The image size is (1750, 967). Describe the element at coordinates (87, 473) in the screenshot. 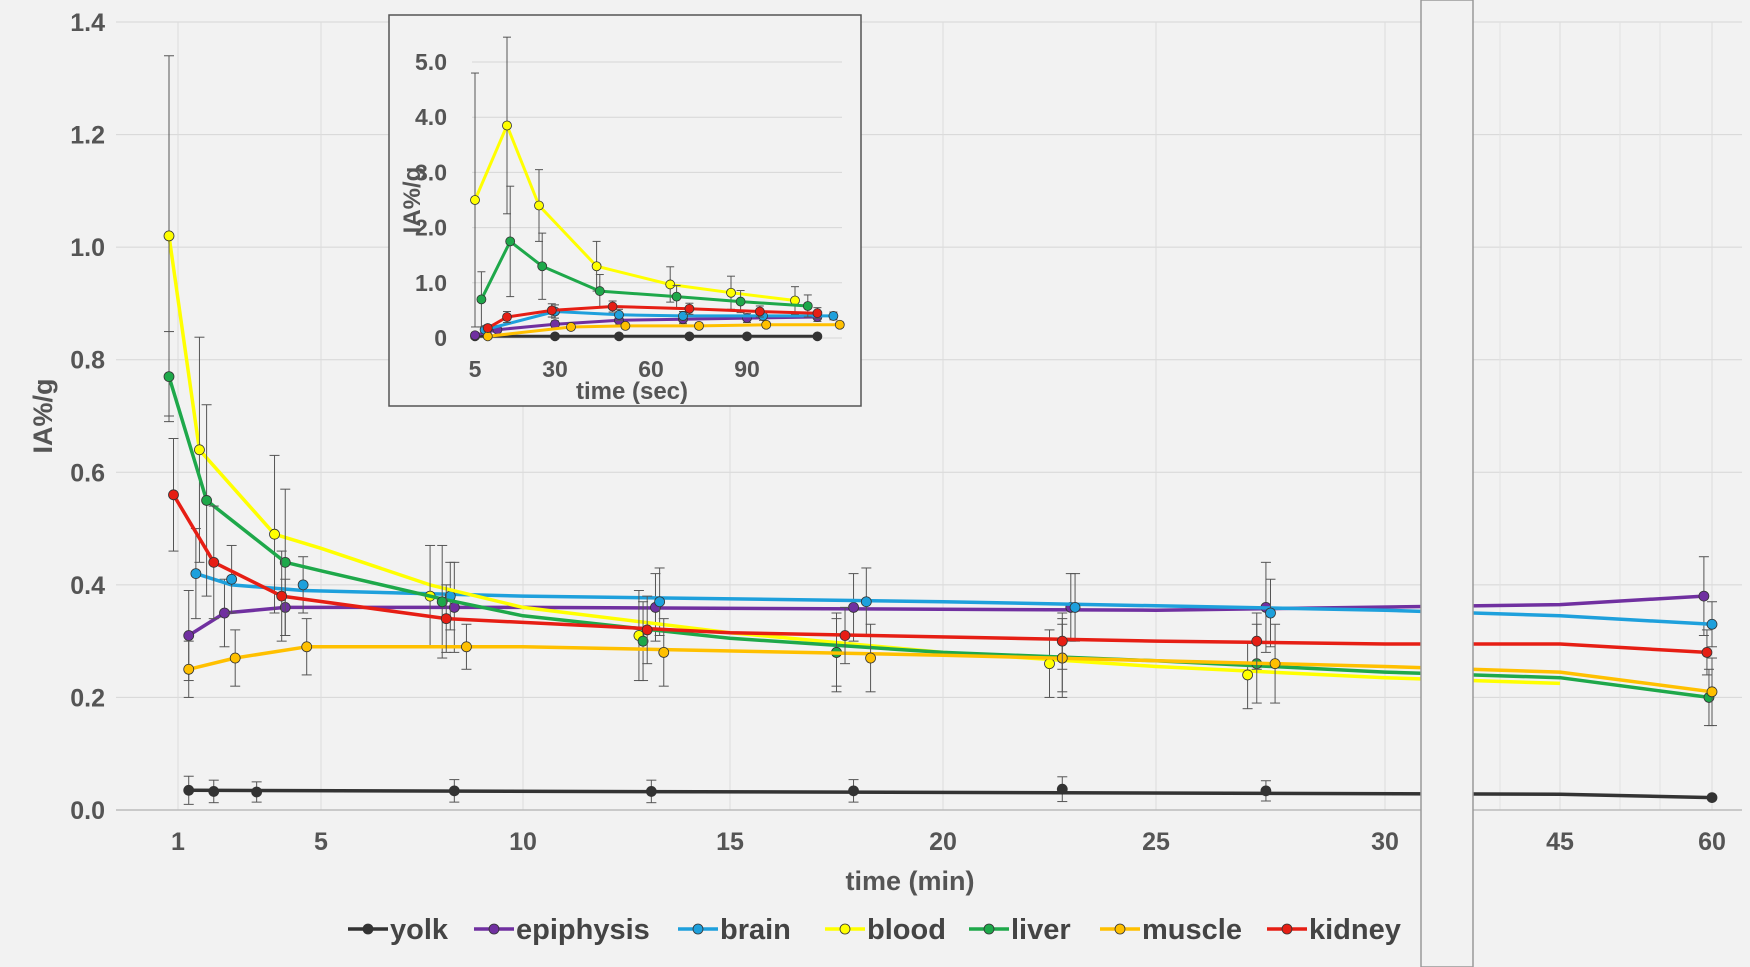

I see `y-tick-label: 0.6` at that location.